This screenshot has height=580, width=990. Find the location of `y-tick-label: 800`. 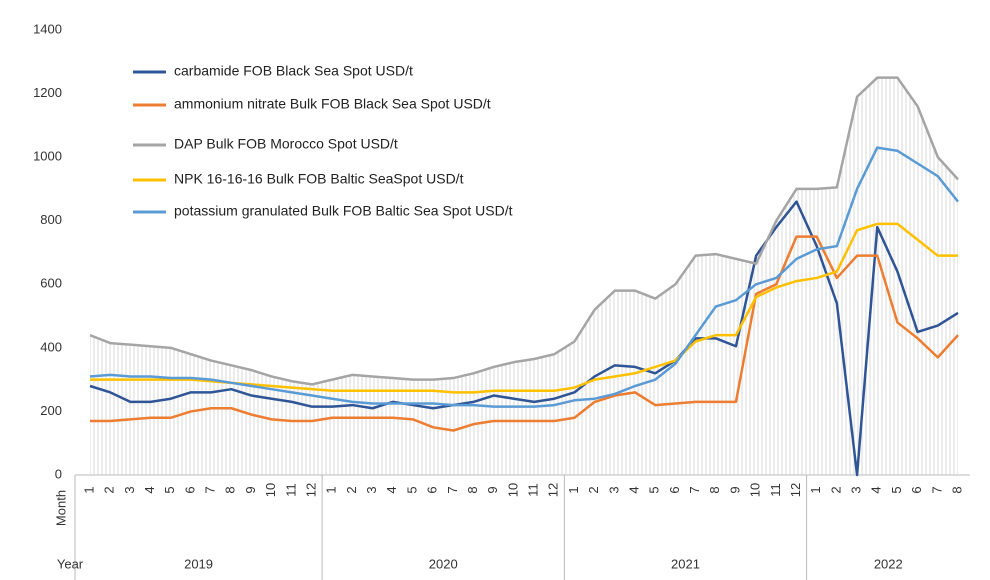

y-tick-label: 800 is located at coordinates (51, 219).